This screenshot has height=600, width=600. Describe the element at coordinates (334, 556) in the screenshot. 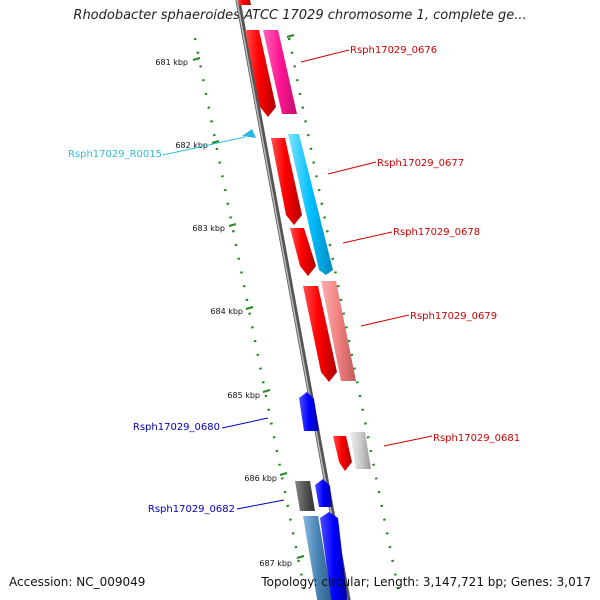

I see `gene-arrow-next` at that location.